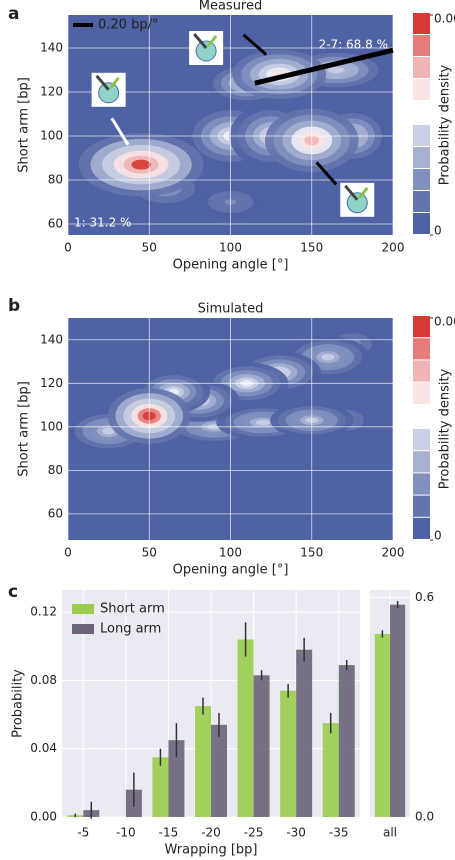 Image resolution: width=455 pixels, height=860 pixels. I want to click on annotation: 2-7: 68.8 %, so click(353, 45).